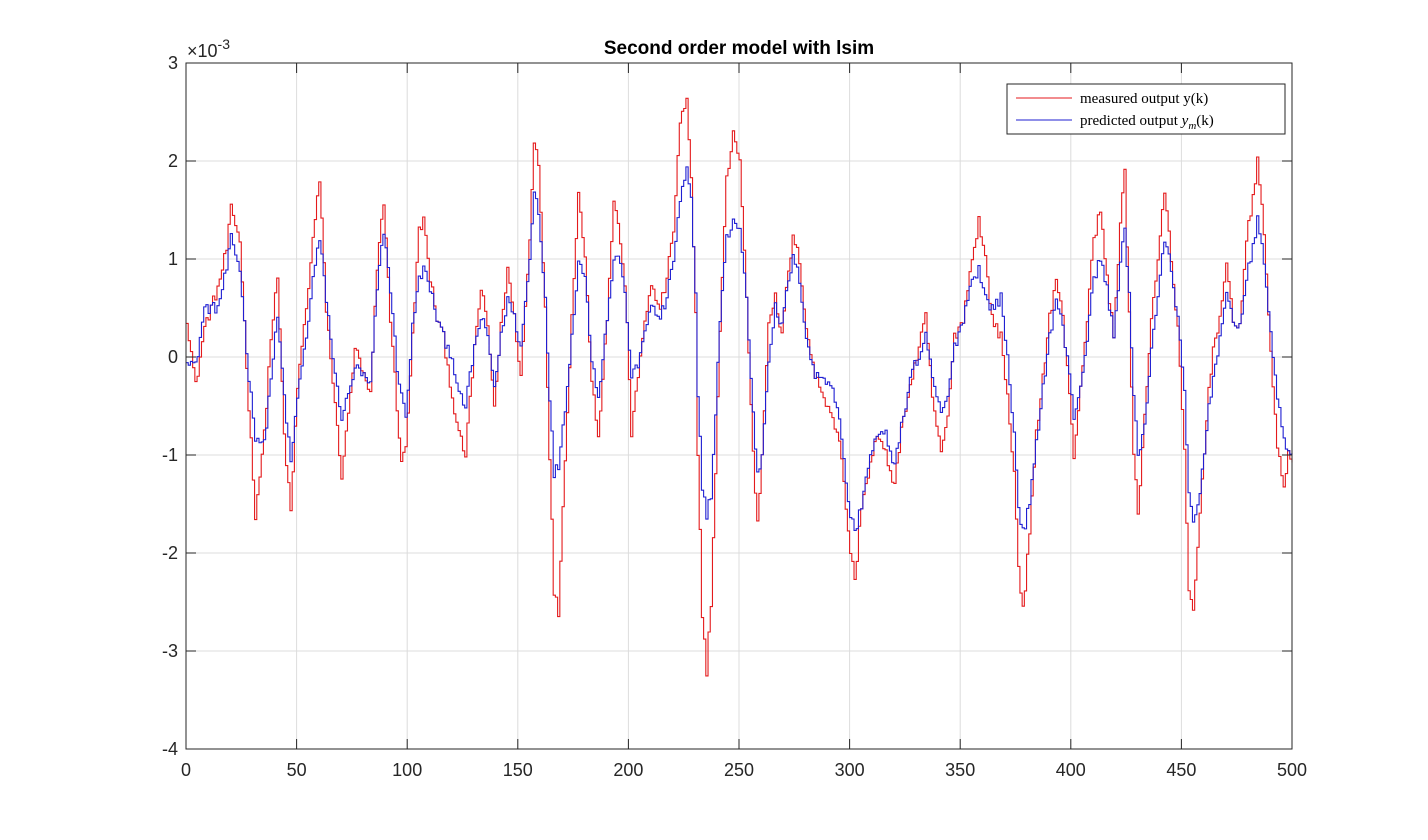 The image size is (1428, 840). I want to click on x-tick-label: 450, so click(1181, 770).